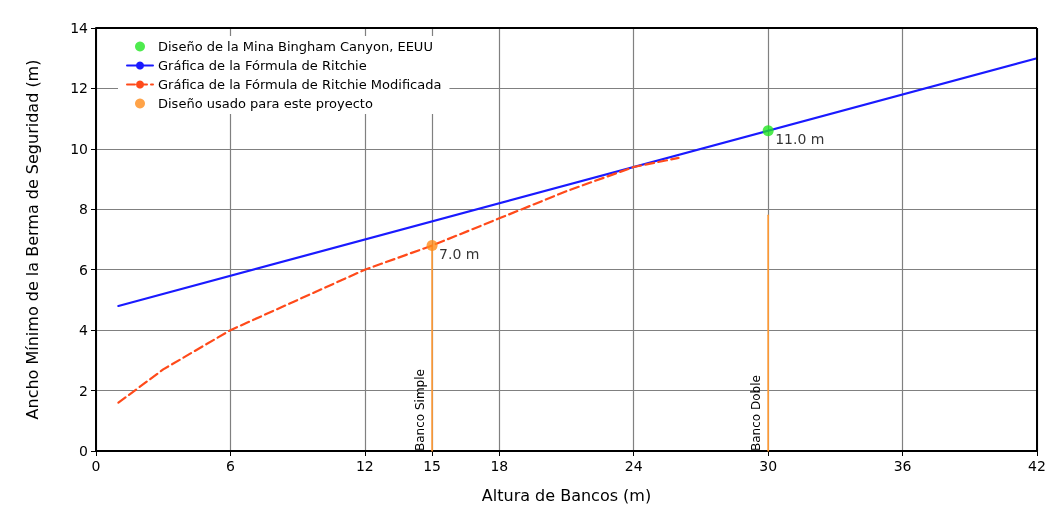 The image size is (1059, 523). I want to click on annotation: 7.0 m, so click(459, 253).